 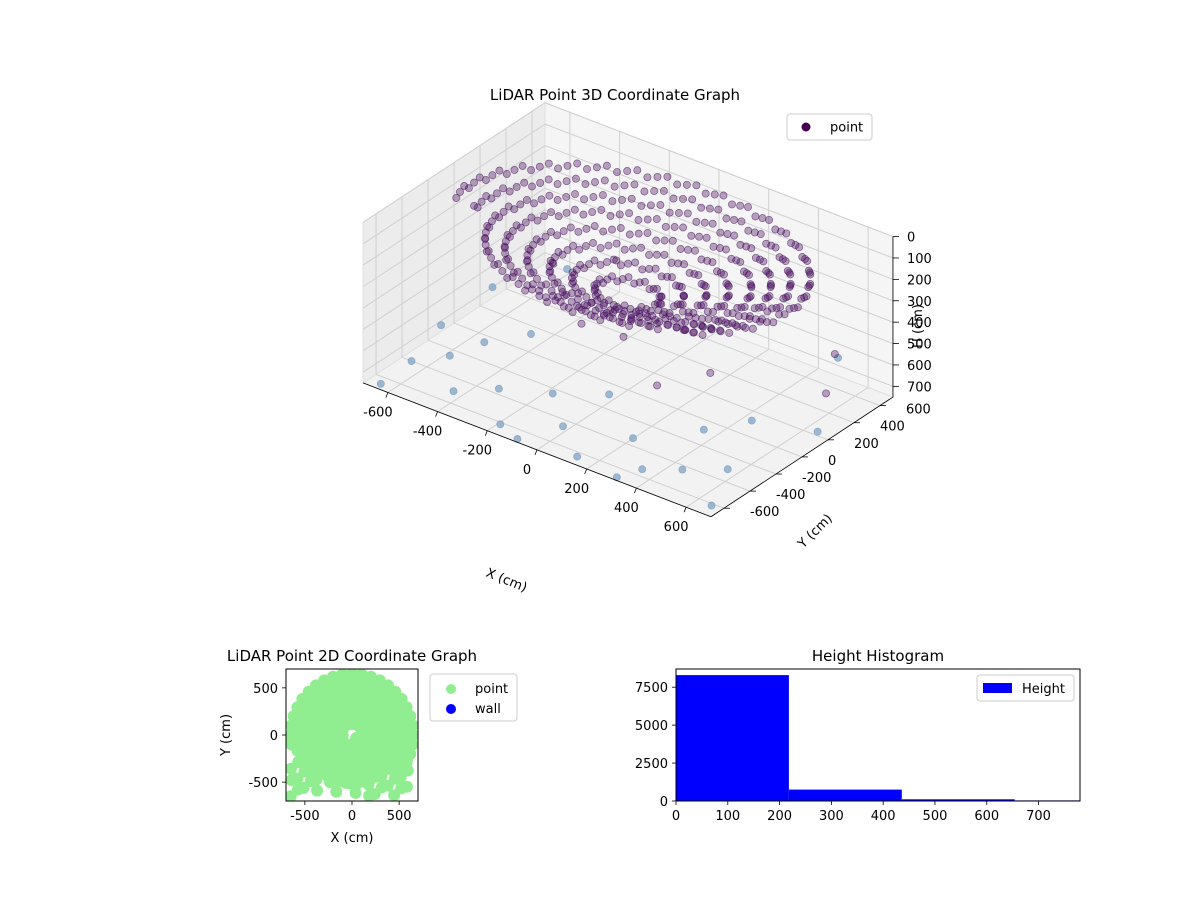 I want to click on y-tick-label: -500, so click(x=263, y=783).